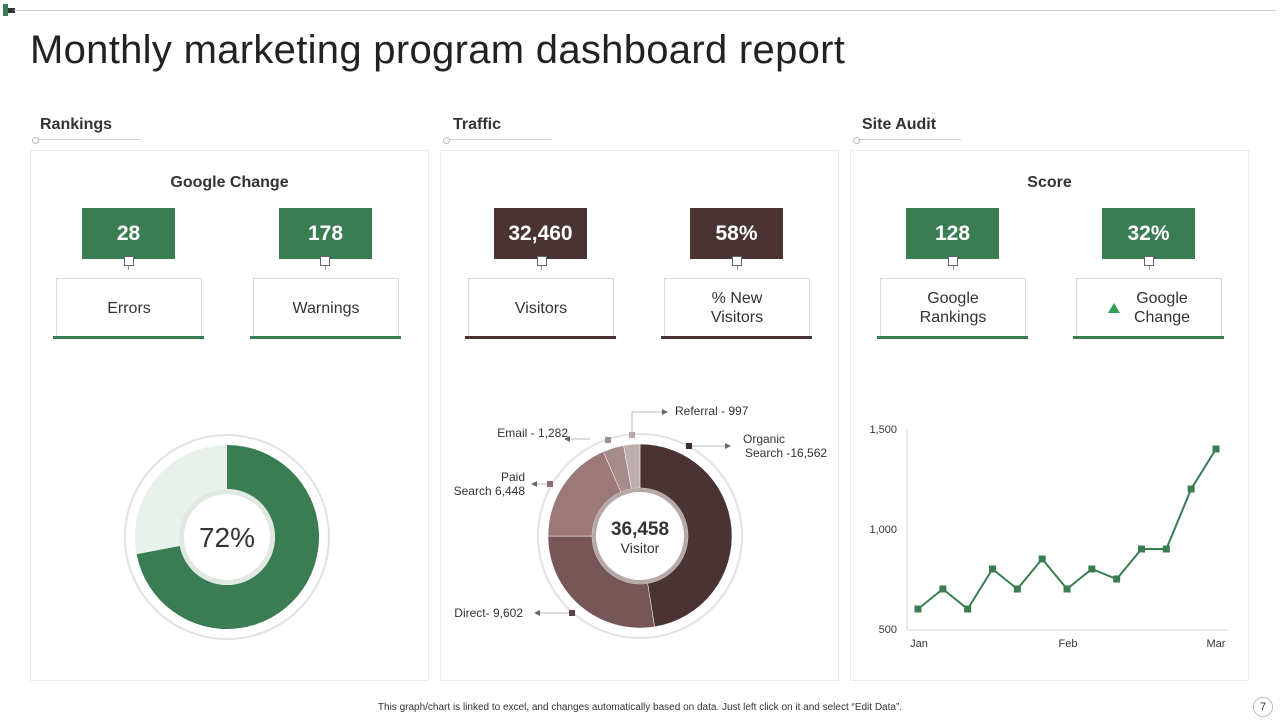  What do you see at coordinates (737, 317) in the screenshot?
I see `new-visitors-label-line2: Visitors` at bounding box center [737, 317].